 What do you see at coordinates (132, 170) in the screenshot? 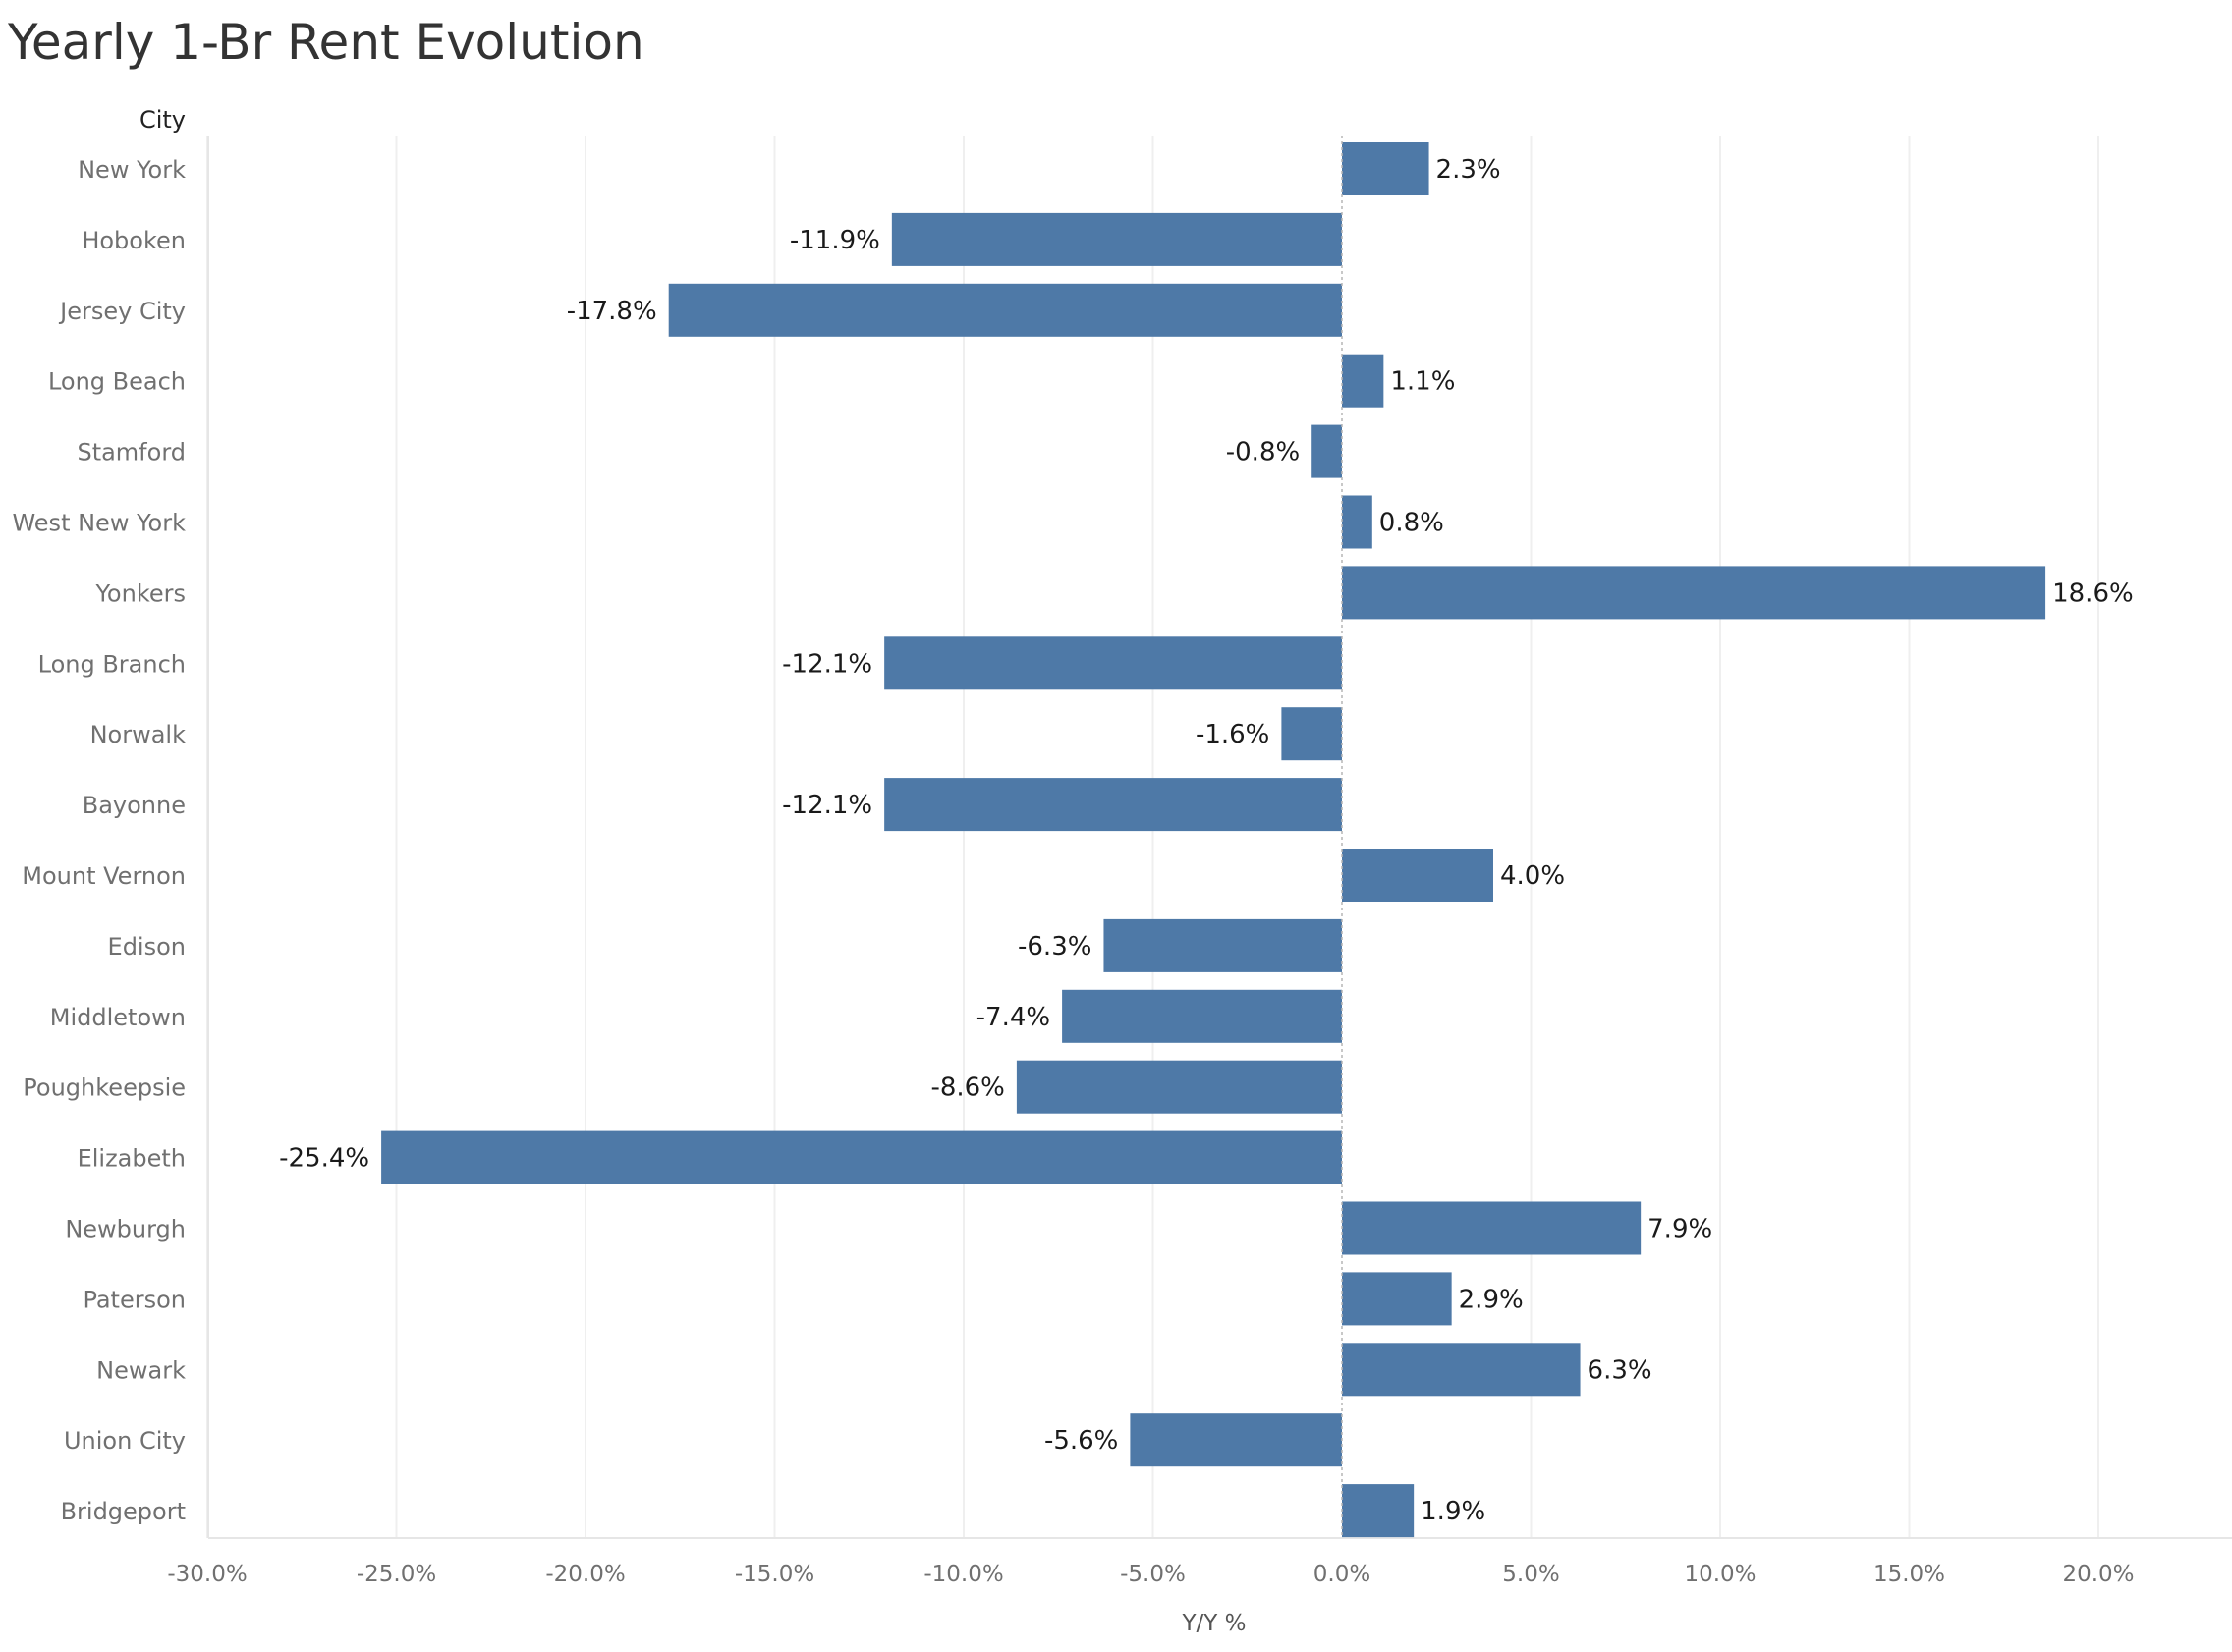
I see `category-label: New York` at bounding box center [132, 170].